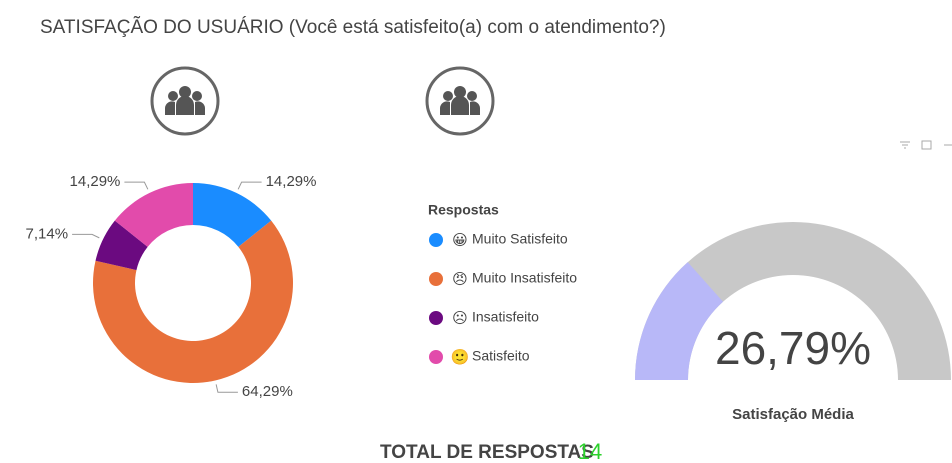 The height and width of the screenshot is (463, 952). I want to click on legend-label: Muito Insatisfeito, so click(524, 278).